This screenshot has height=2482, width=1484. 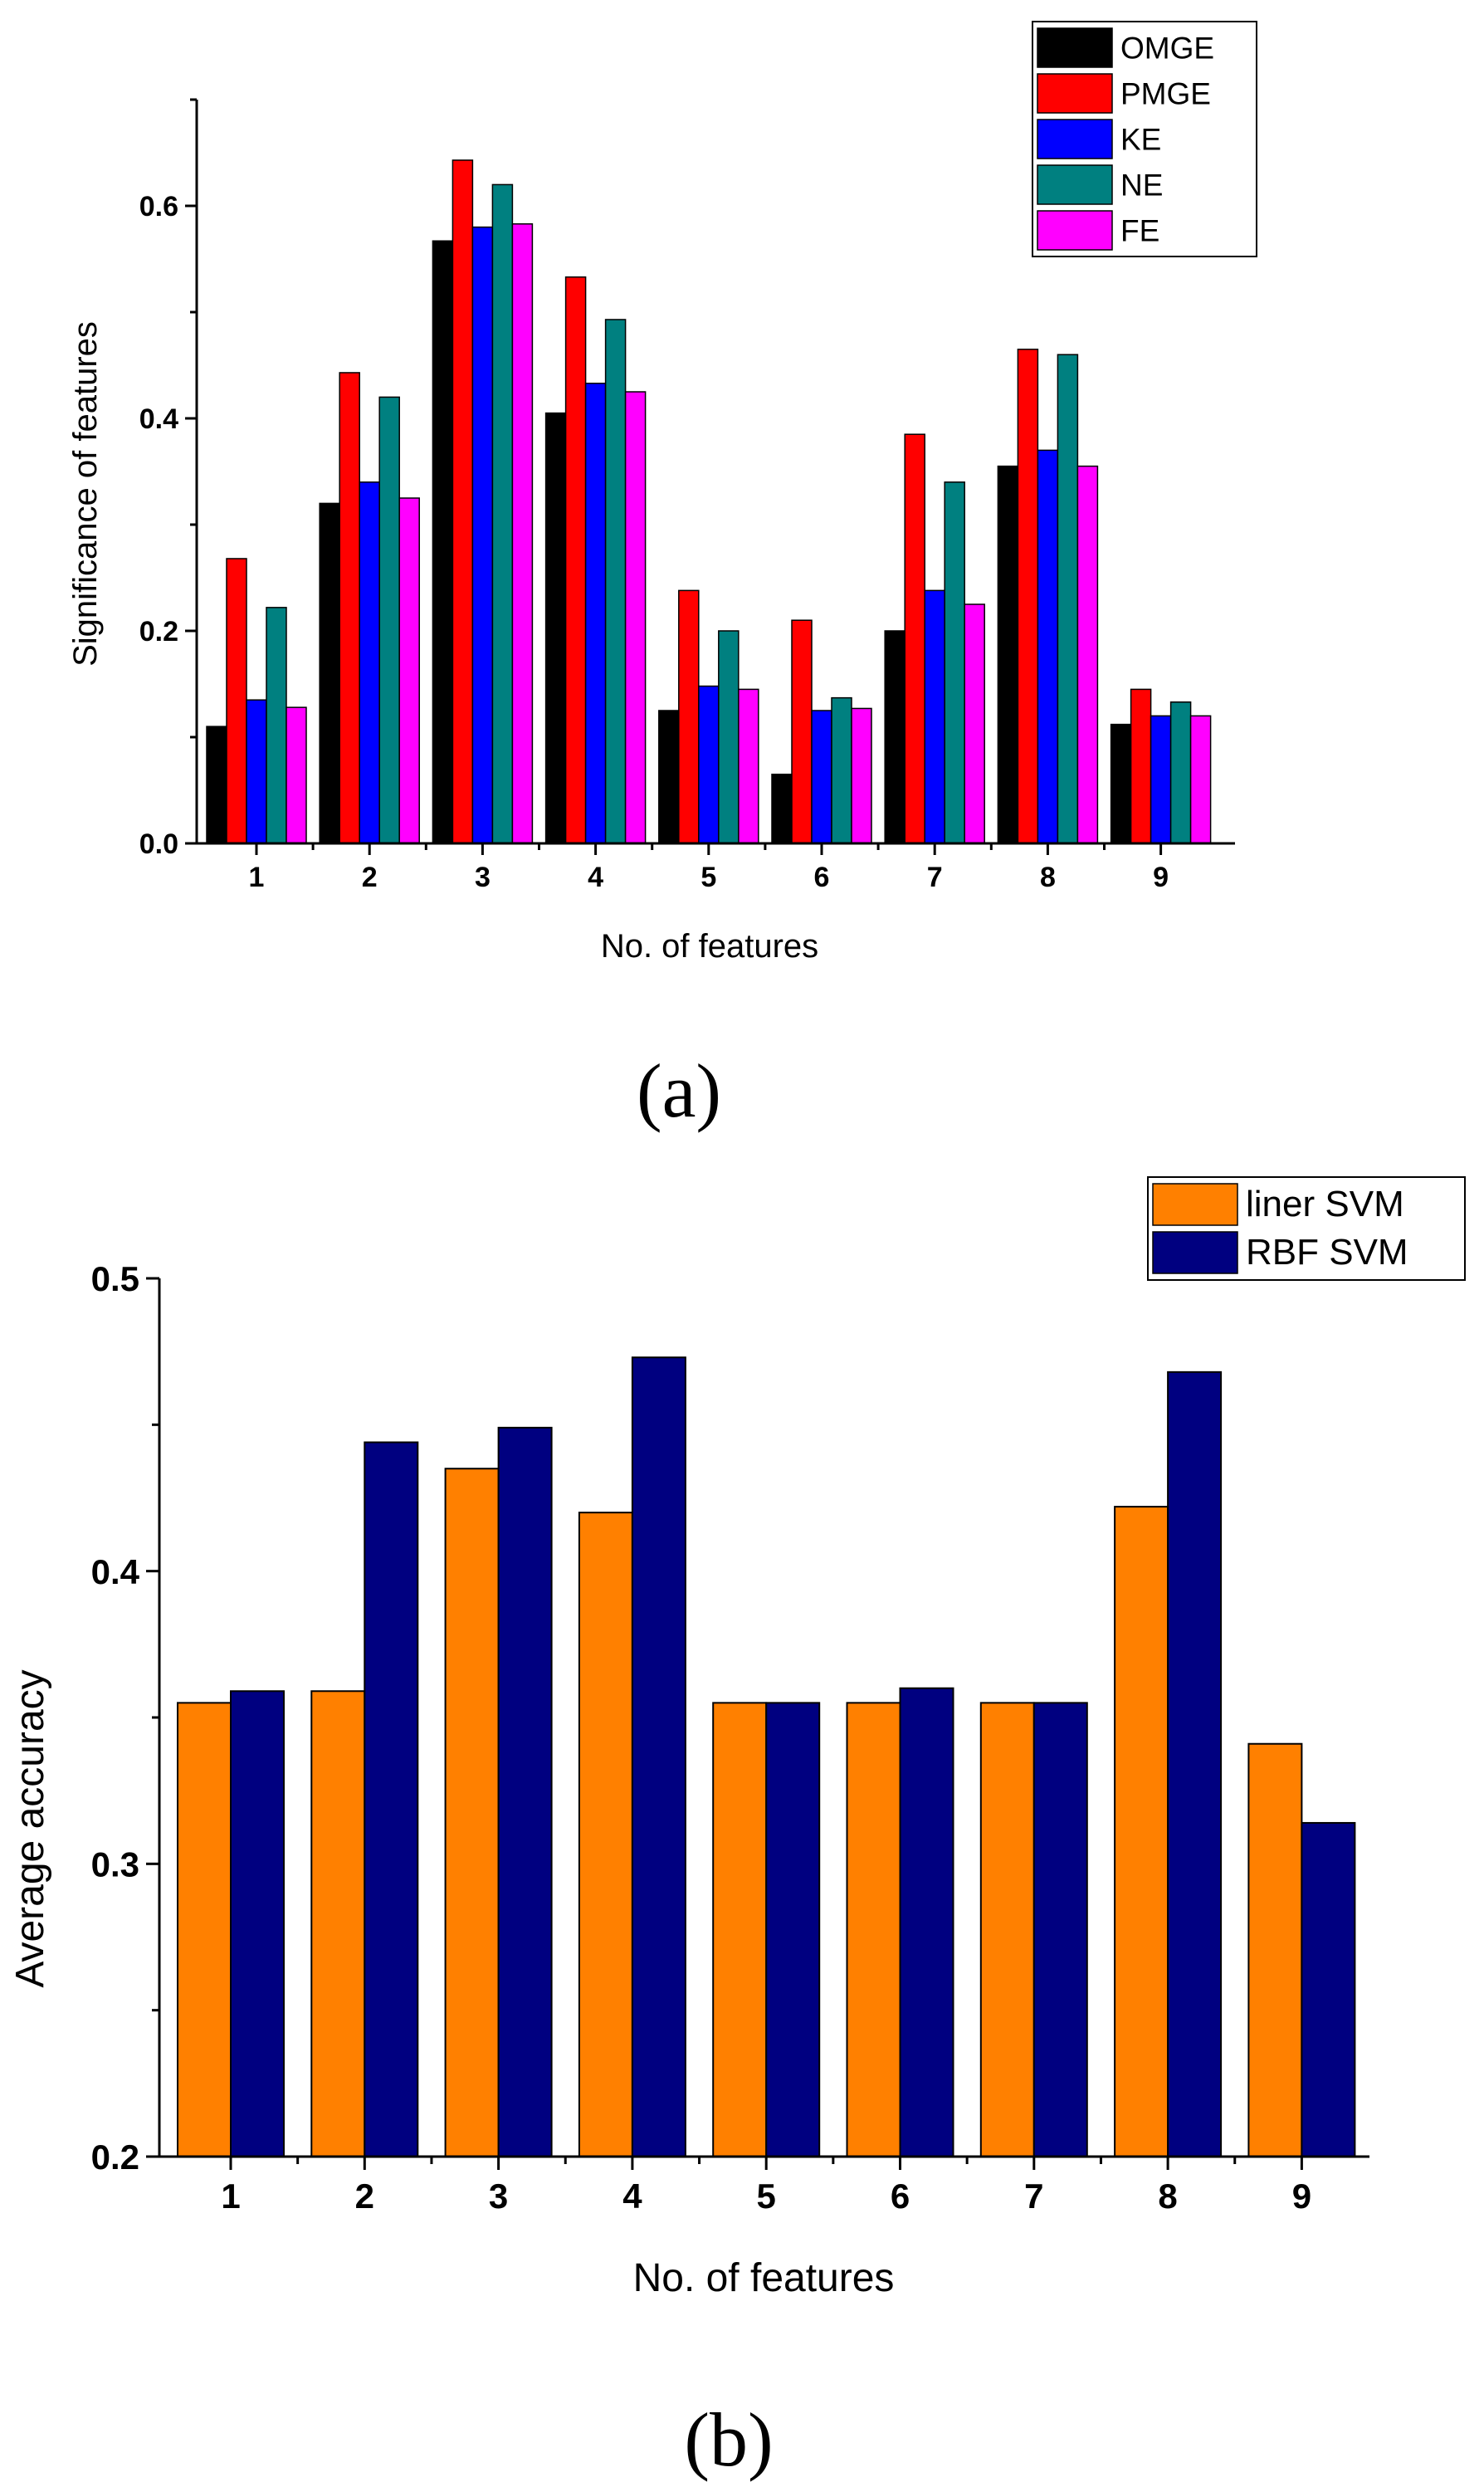 What do you see at coordinates (1306, 1228) in the screenshot?
I see `chart-b-legend: liner SVM RBF SVM` at bounding box center [1306, 1228].